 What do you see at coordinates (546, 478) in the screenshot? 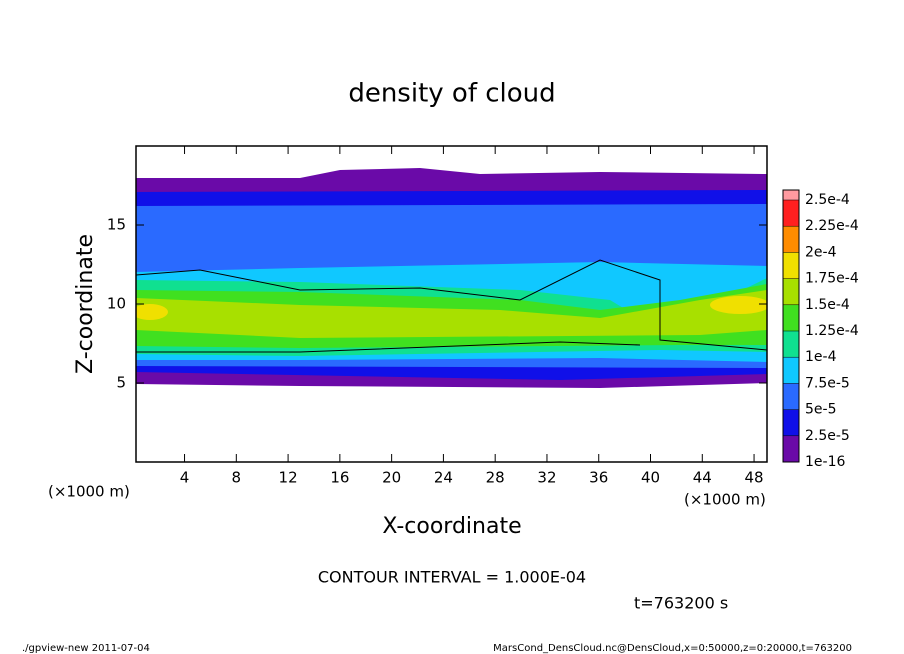
I see `x-tick-label: 32` at bounding box center [546, 478].